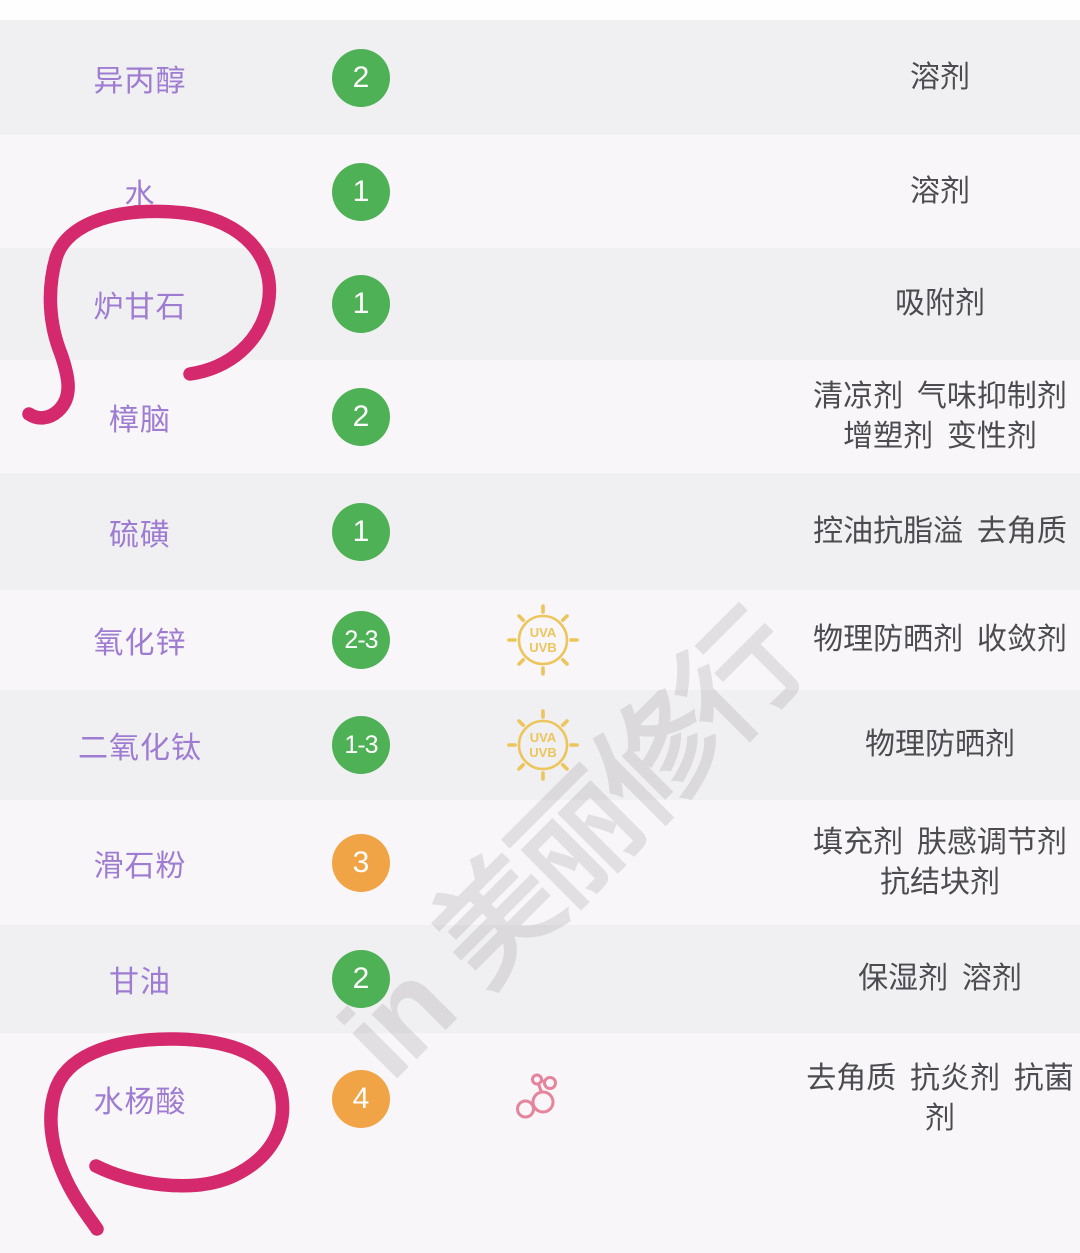 The width and height of the screenshot is (1080, 1253). Describe the element at coordinates (361, 862) in the screenshot. I see `safety-rating-badge: 3` at that location.